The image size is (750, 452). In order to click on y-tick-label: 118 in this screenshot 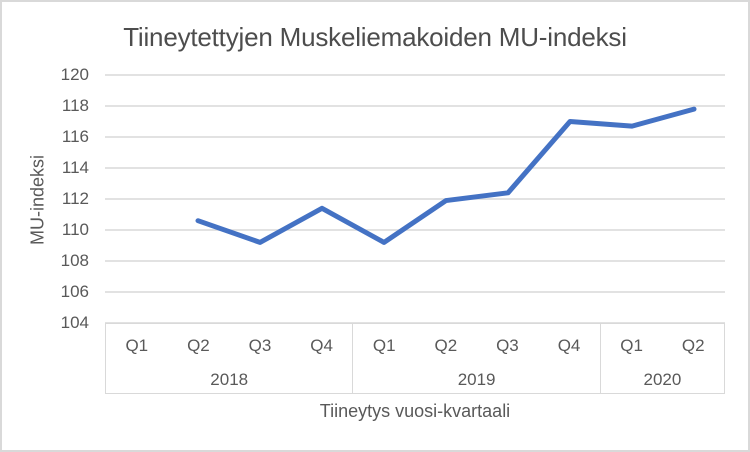, I will do `click(75, 105)`.